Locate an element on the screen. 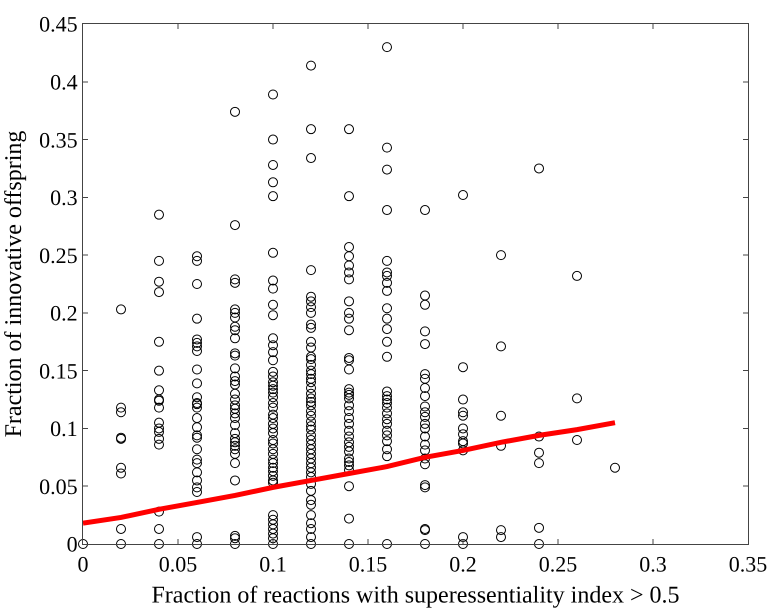  x-tick-label: 0.35 is located at coordinates (748, 563).